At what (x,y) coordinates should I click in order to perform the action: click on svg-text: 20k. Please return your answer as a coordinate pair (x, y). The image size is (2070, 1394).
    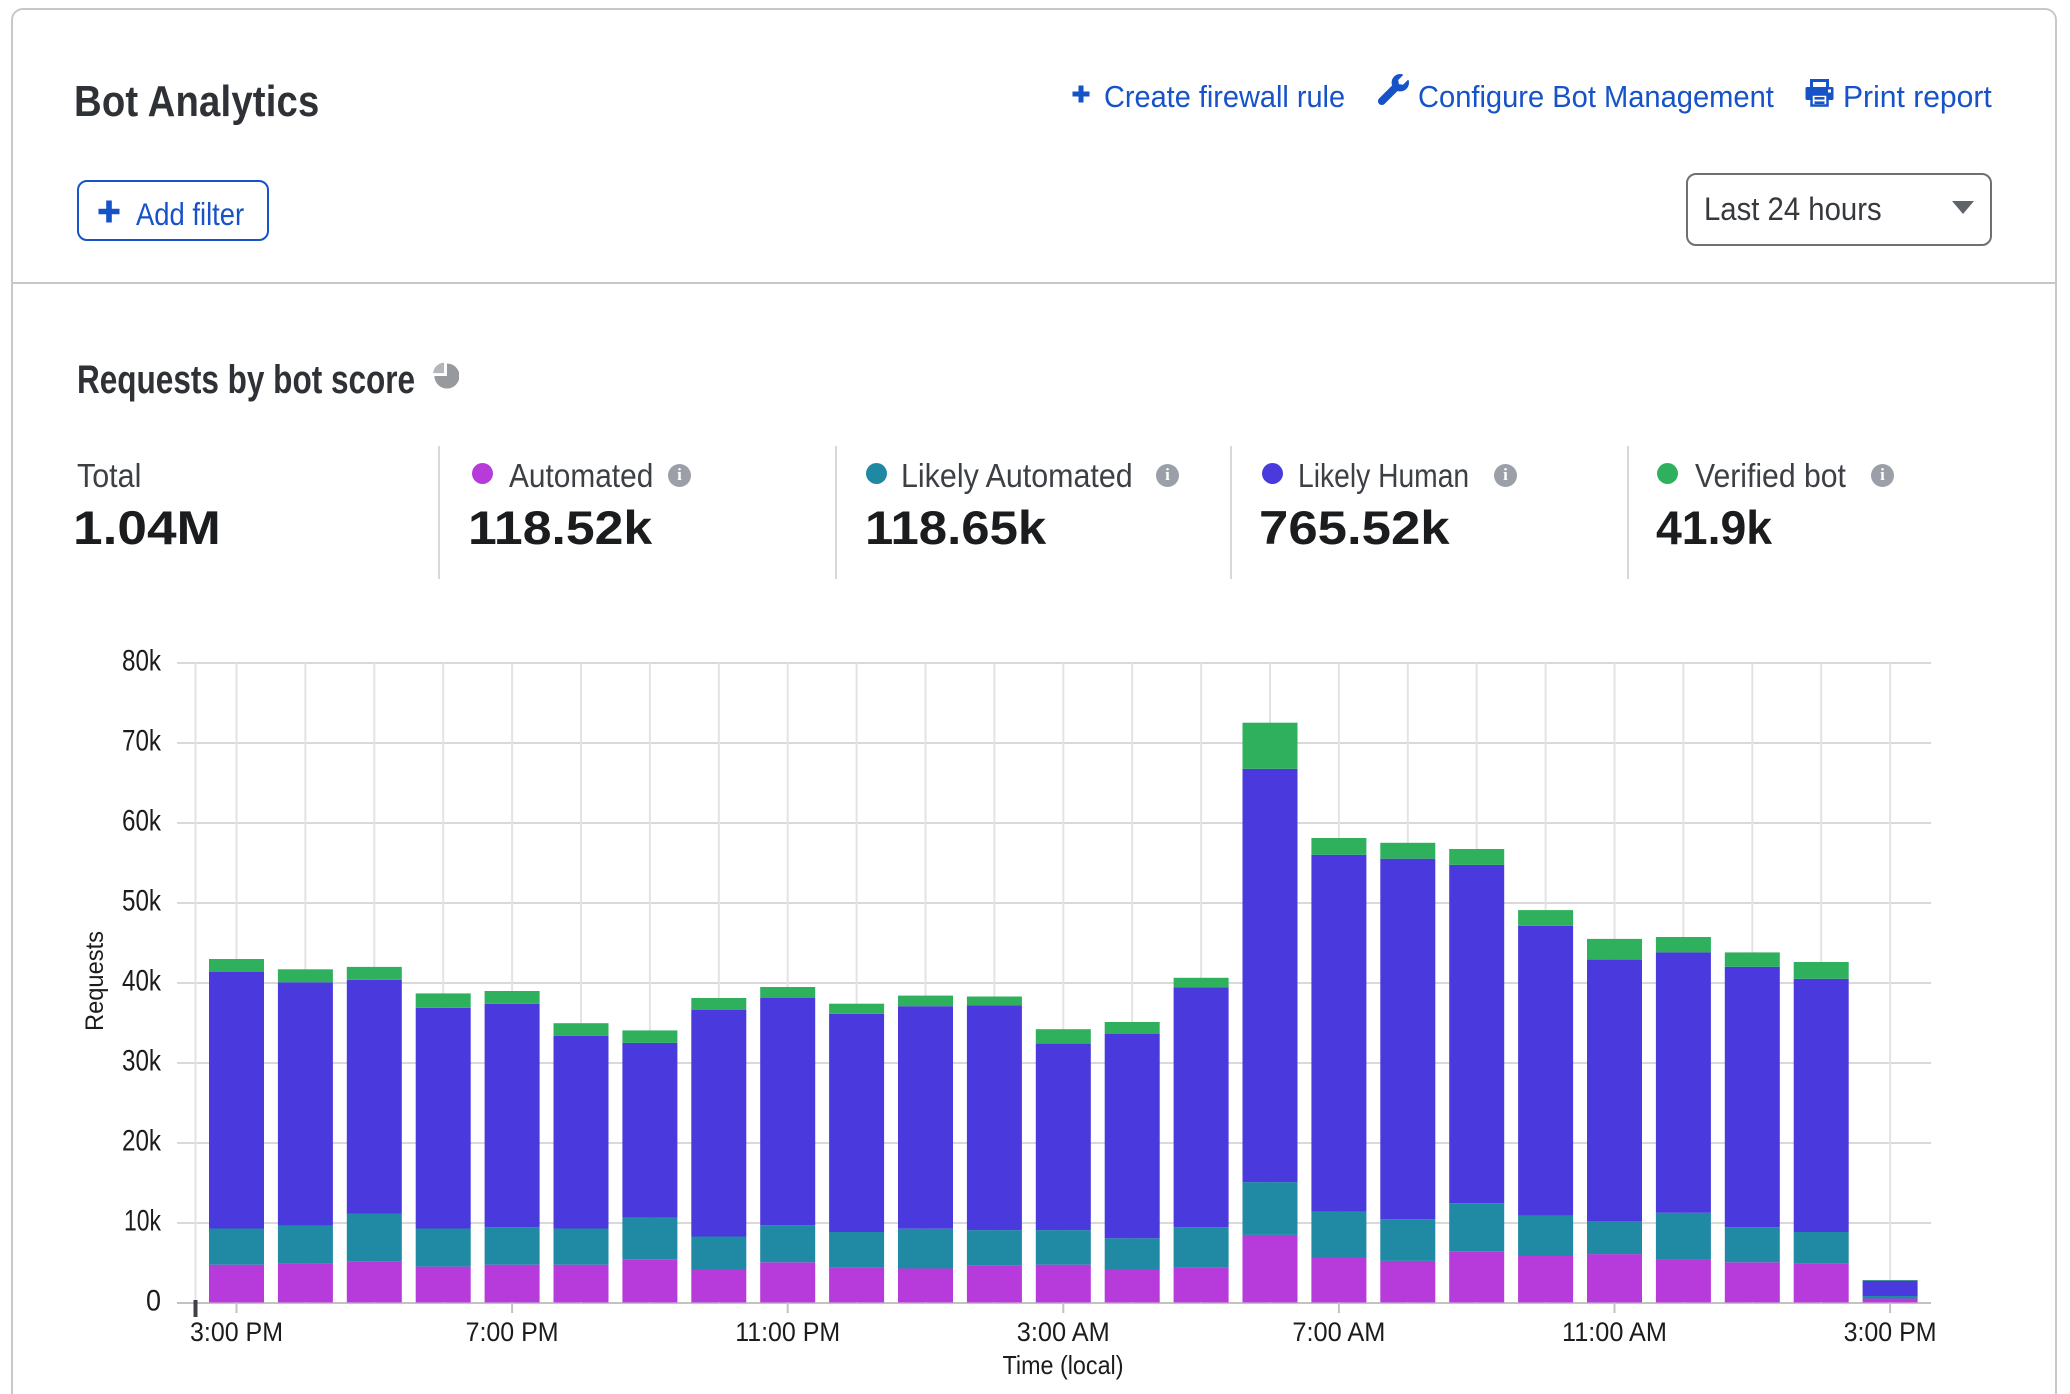
    Looking at the image, I should click on (141, 1141).